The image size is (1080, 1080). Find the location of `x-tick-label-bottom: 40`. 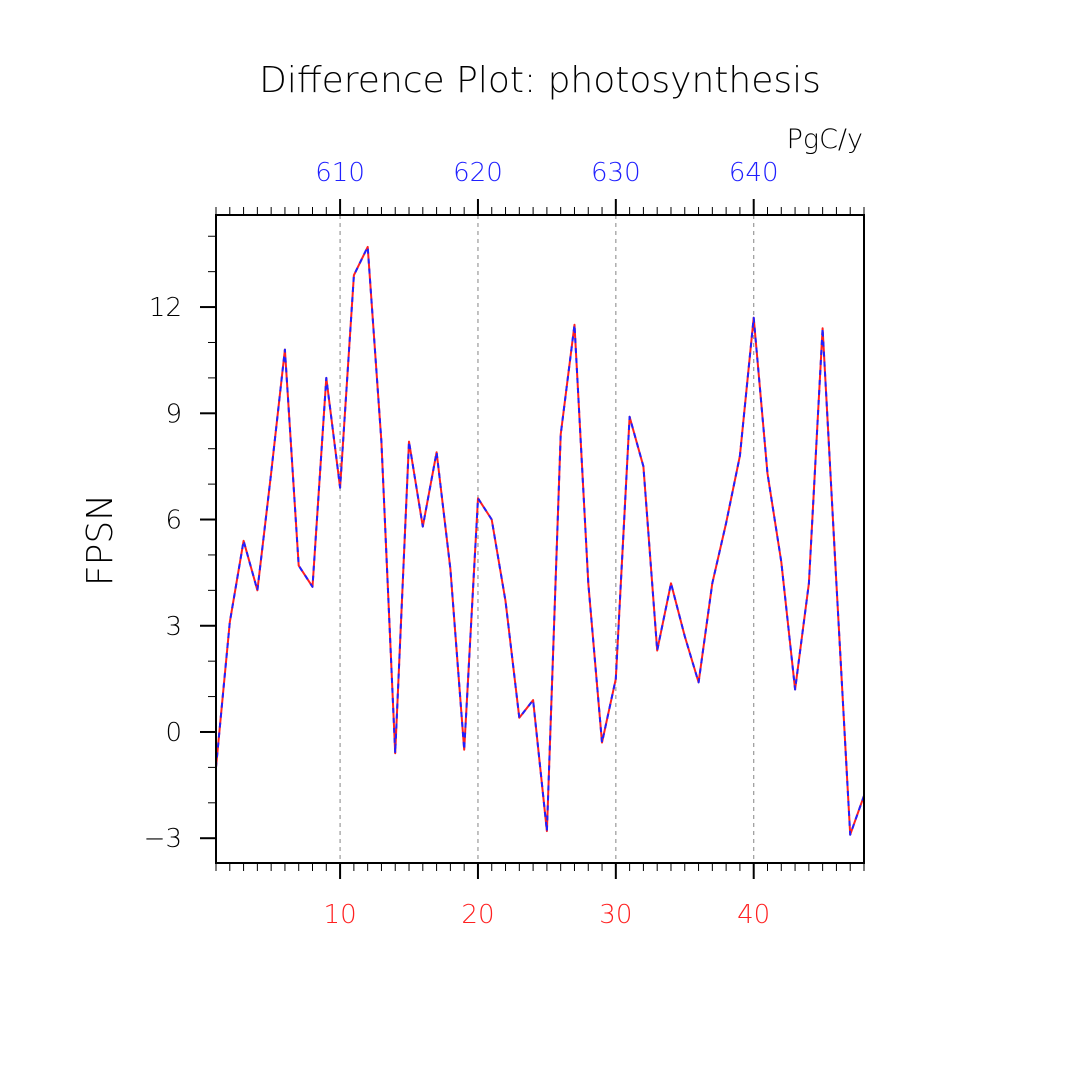

x-tick-label-bottom: 40 is located at coordinates (753, 915).